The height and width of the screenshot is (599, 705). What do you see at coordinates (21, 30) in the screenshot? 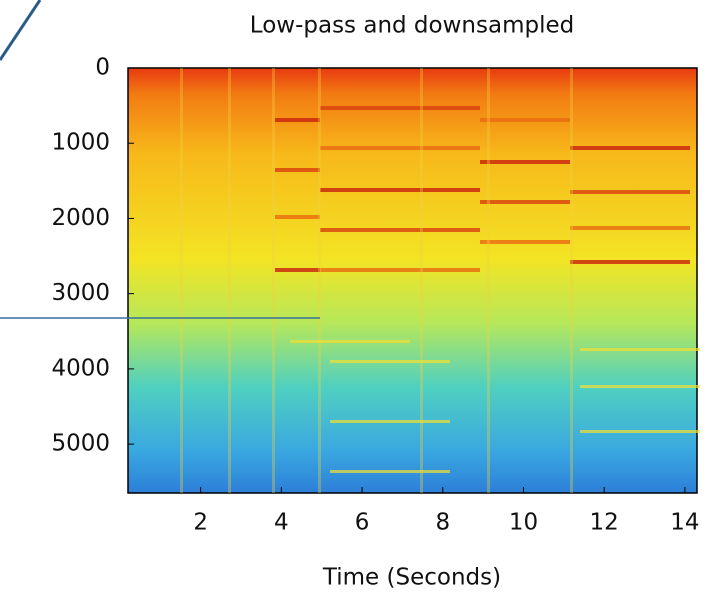
I see `decor-curve` at bounding box center [21, 30].